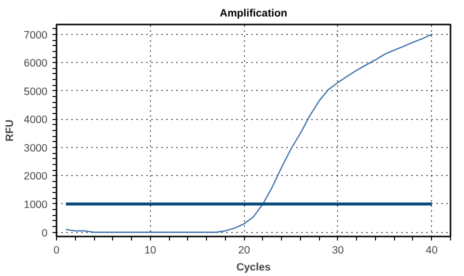 The height and width of the screenshot is (276, 464). I want to click on y-tick-label: 3000, so click(36, 148).